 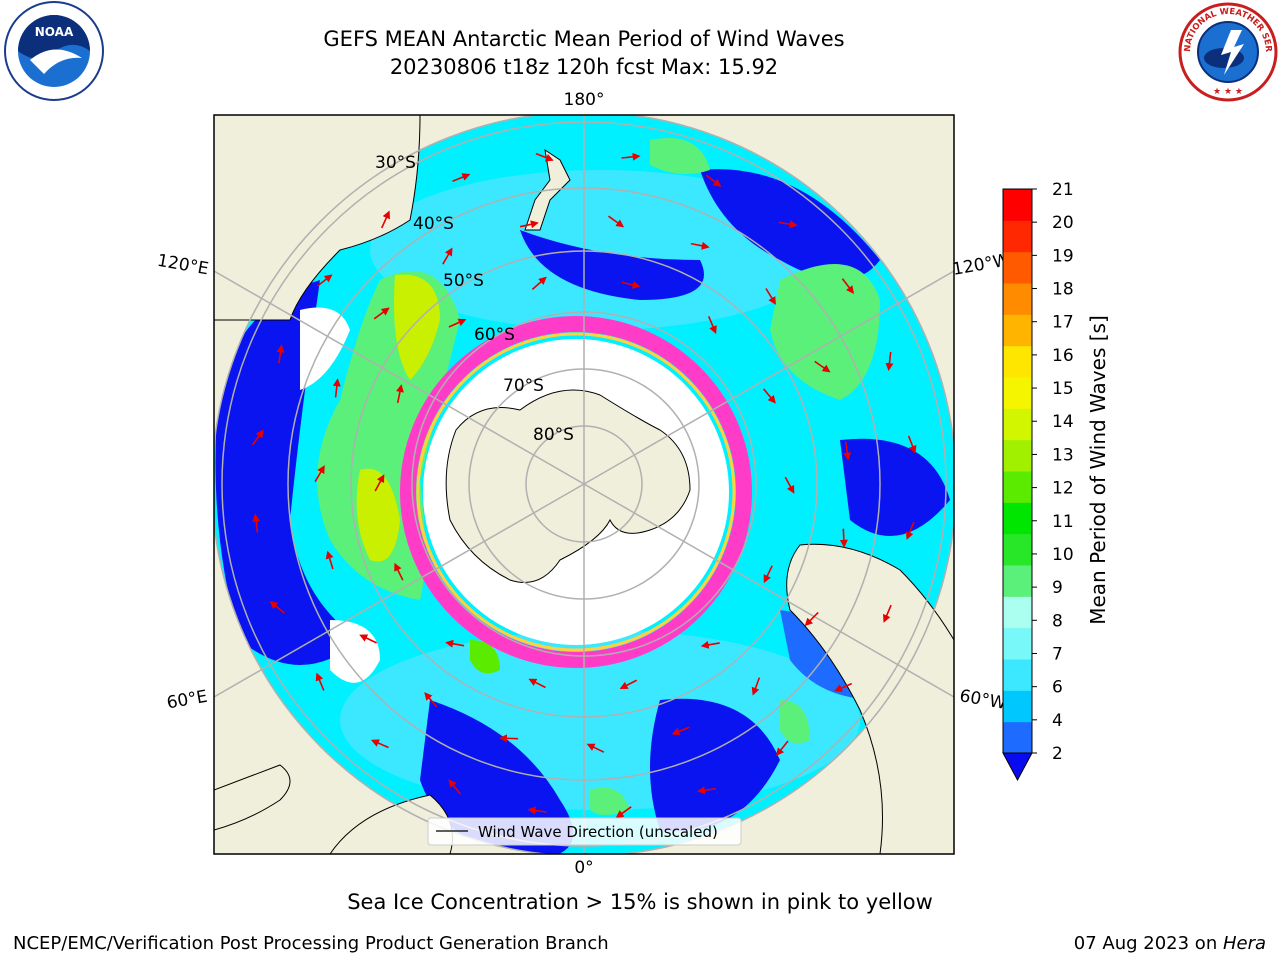 What do you see at coordinates (1057, 588) in the screenshot?
I see `colorbar-tick-label: 9` at bounding box center [1057, 588].